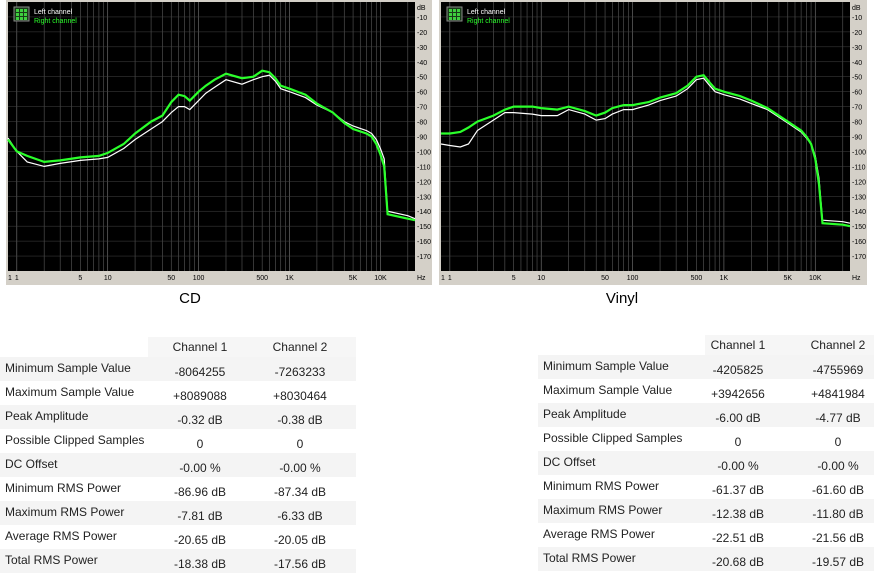 The height and width of the screenshot is (583, 874). Describe the element at coordinates (300, 420) in the screenshot. I see `stats-value-channel-2: -0.38 dB` at that location.